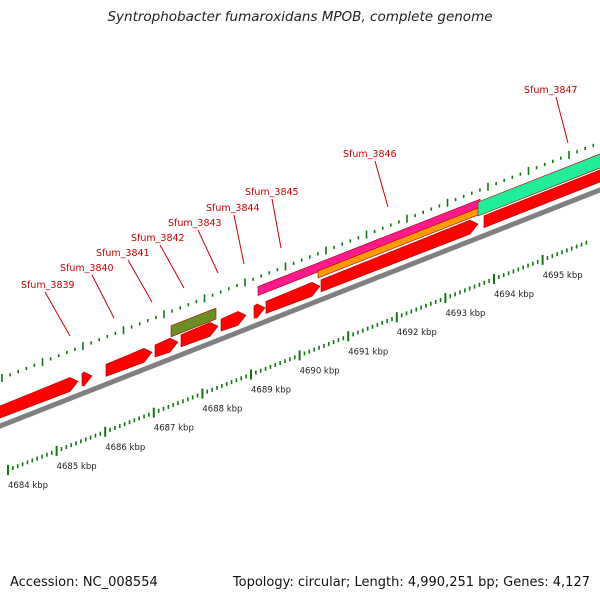 The image size is (600, 600). Describe the element at coordinates (158, 238) in the screenshot. I see `gene-label: Sfum_3842` at that location.